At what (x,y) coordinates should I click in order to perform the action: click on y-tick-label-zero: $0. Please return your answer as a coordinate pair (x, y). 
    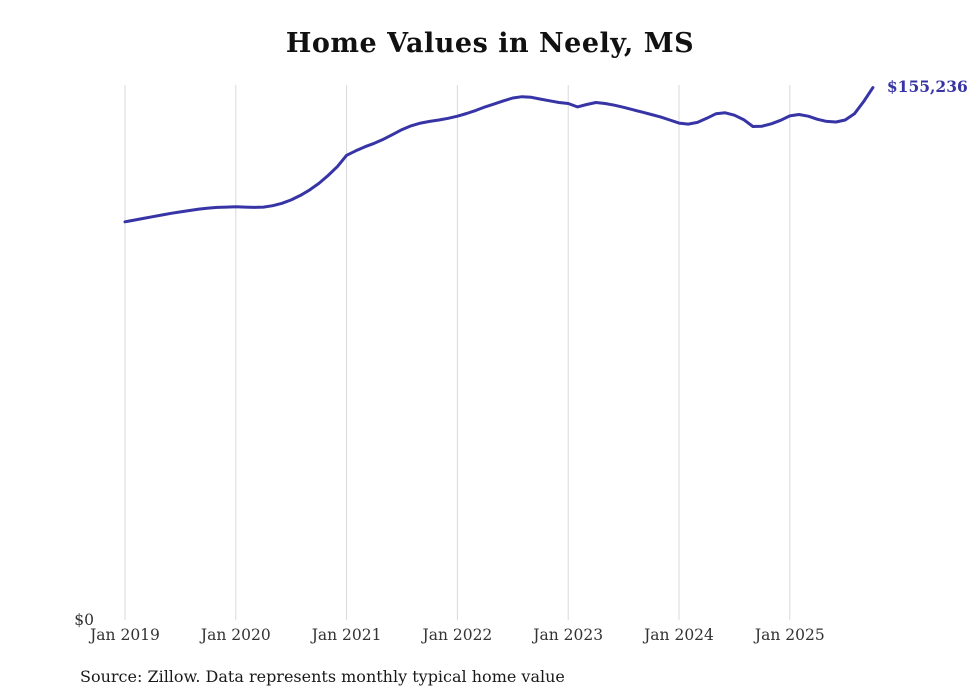
    Looking at the image, I should click on (84, 620).